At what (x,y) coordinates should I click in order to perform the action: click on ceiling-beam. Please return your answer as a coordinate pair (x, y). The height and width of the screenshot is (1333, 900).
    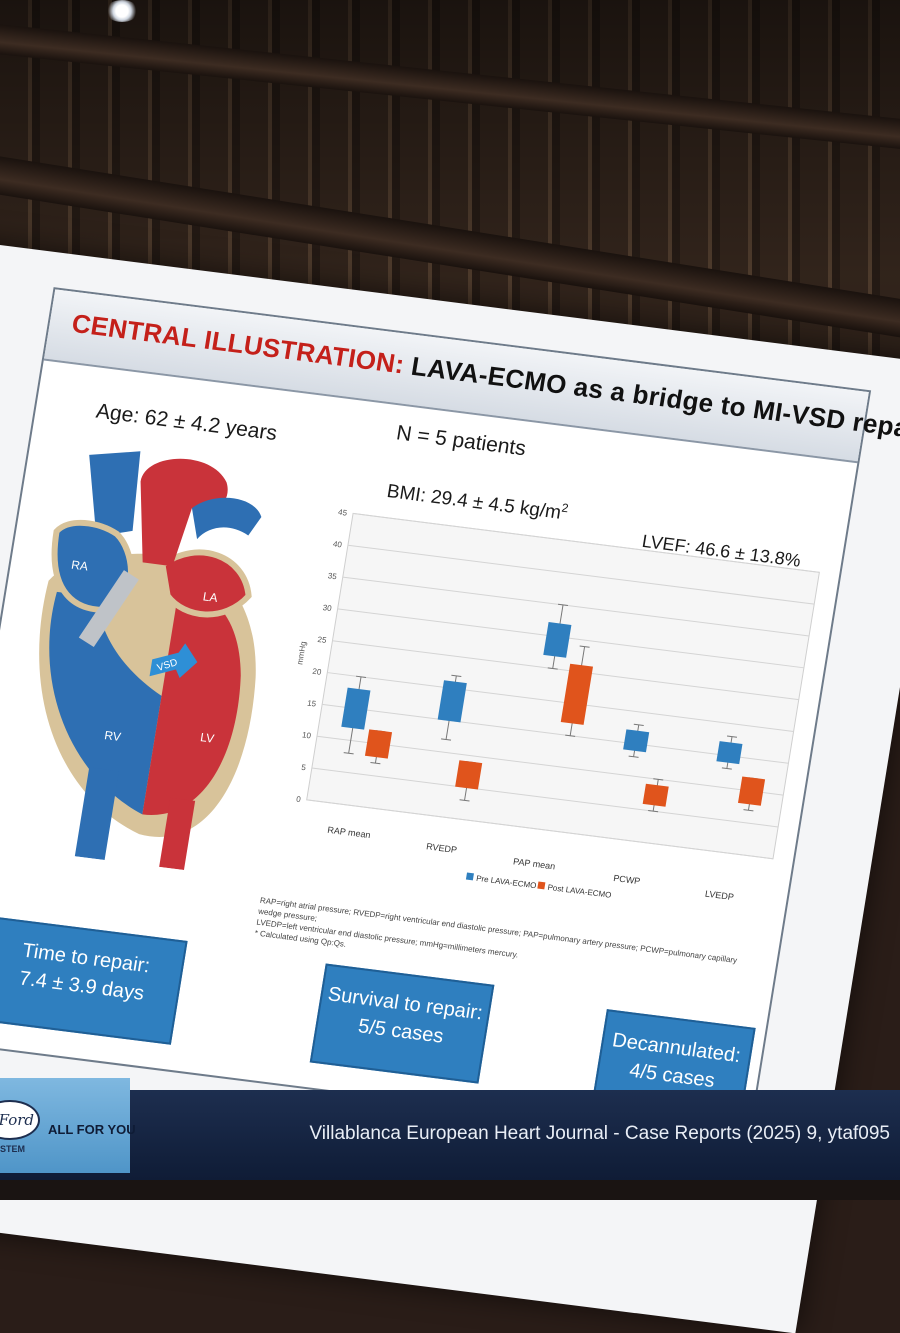
    Looking at the image, I should click on (450, 87).